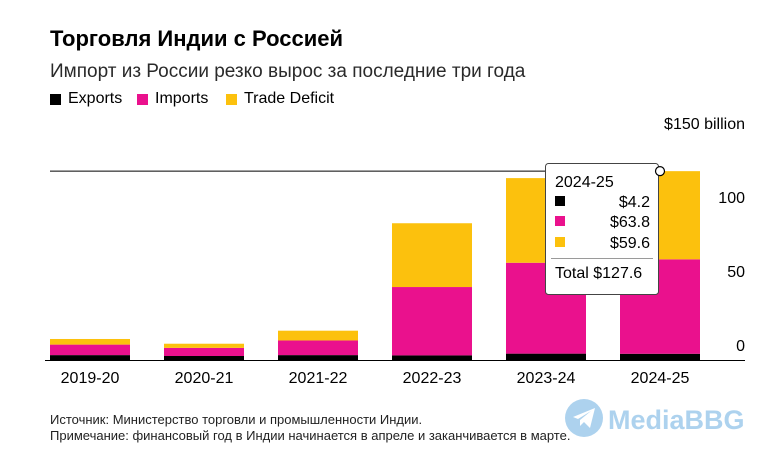  I want to click on x-tick-label: 2021-22, so click(318, 378).